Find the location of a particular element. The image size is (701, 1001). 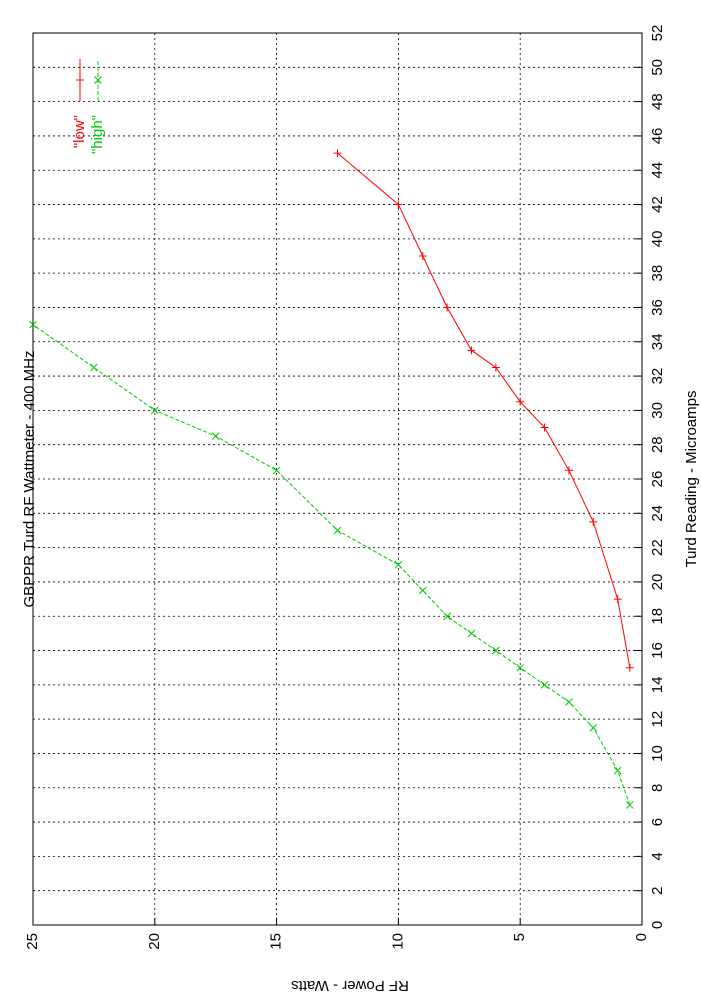

x-tick-label: 16 is located at coordinates (657, 650).